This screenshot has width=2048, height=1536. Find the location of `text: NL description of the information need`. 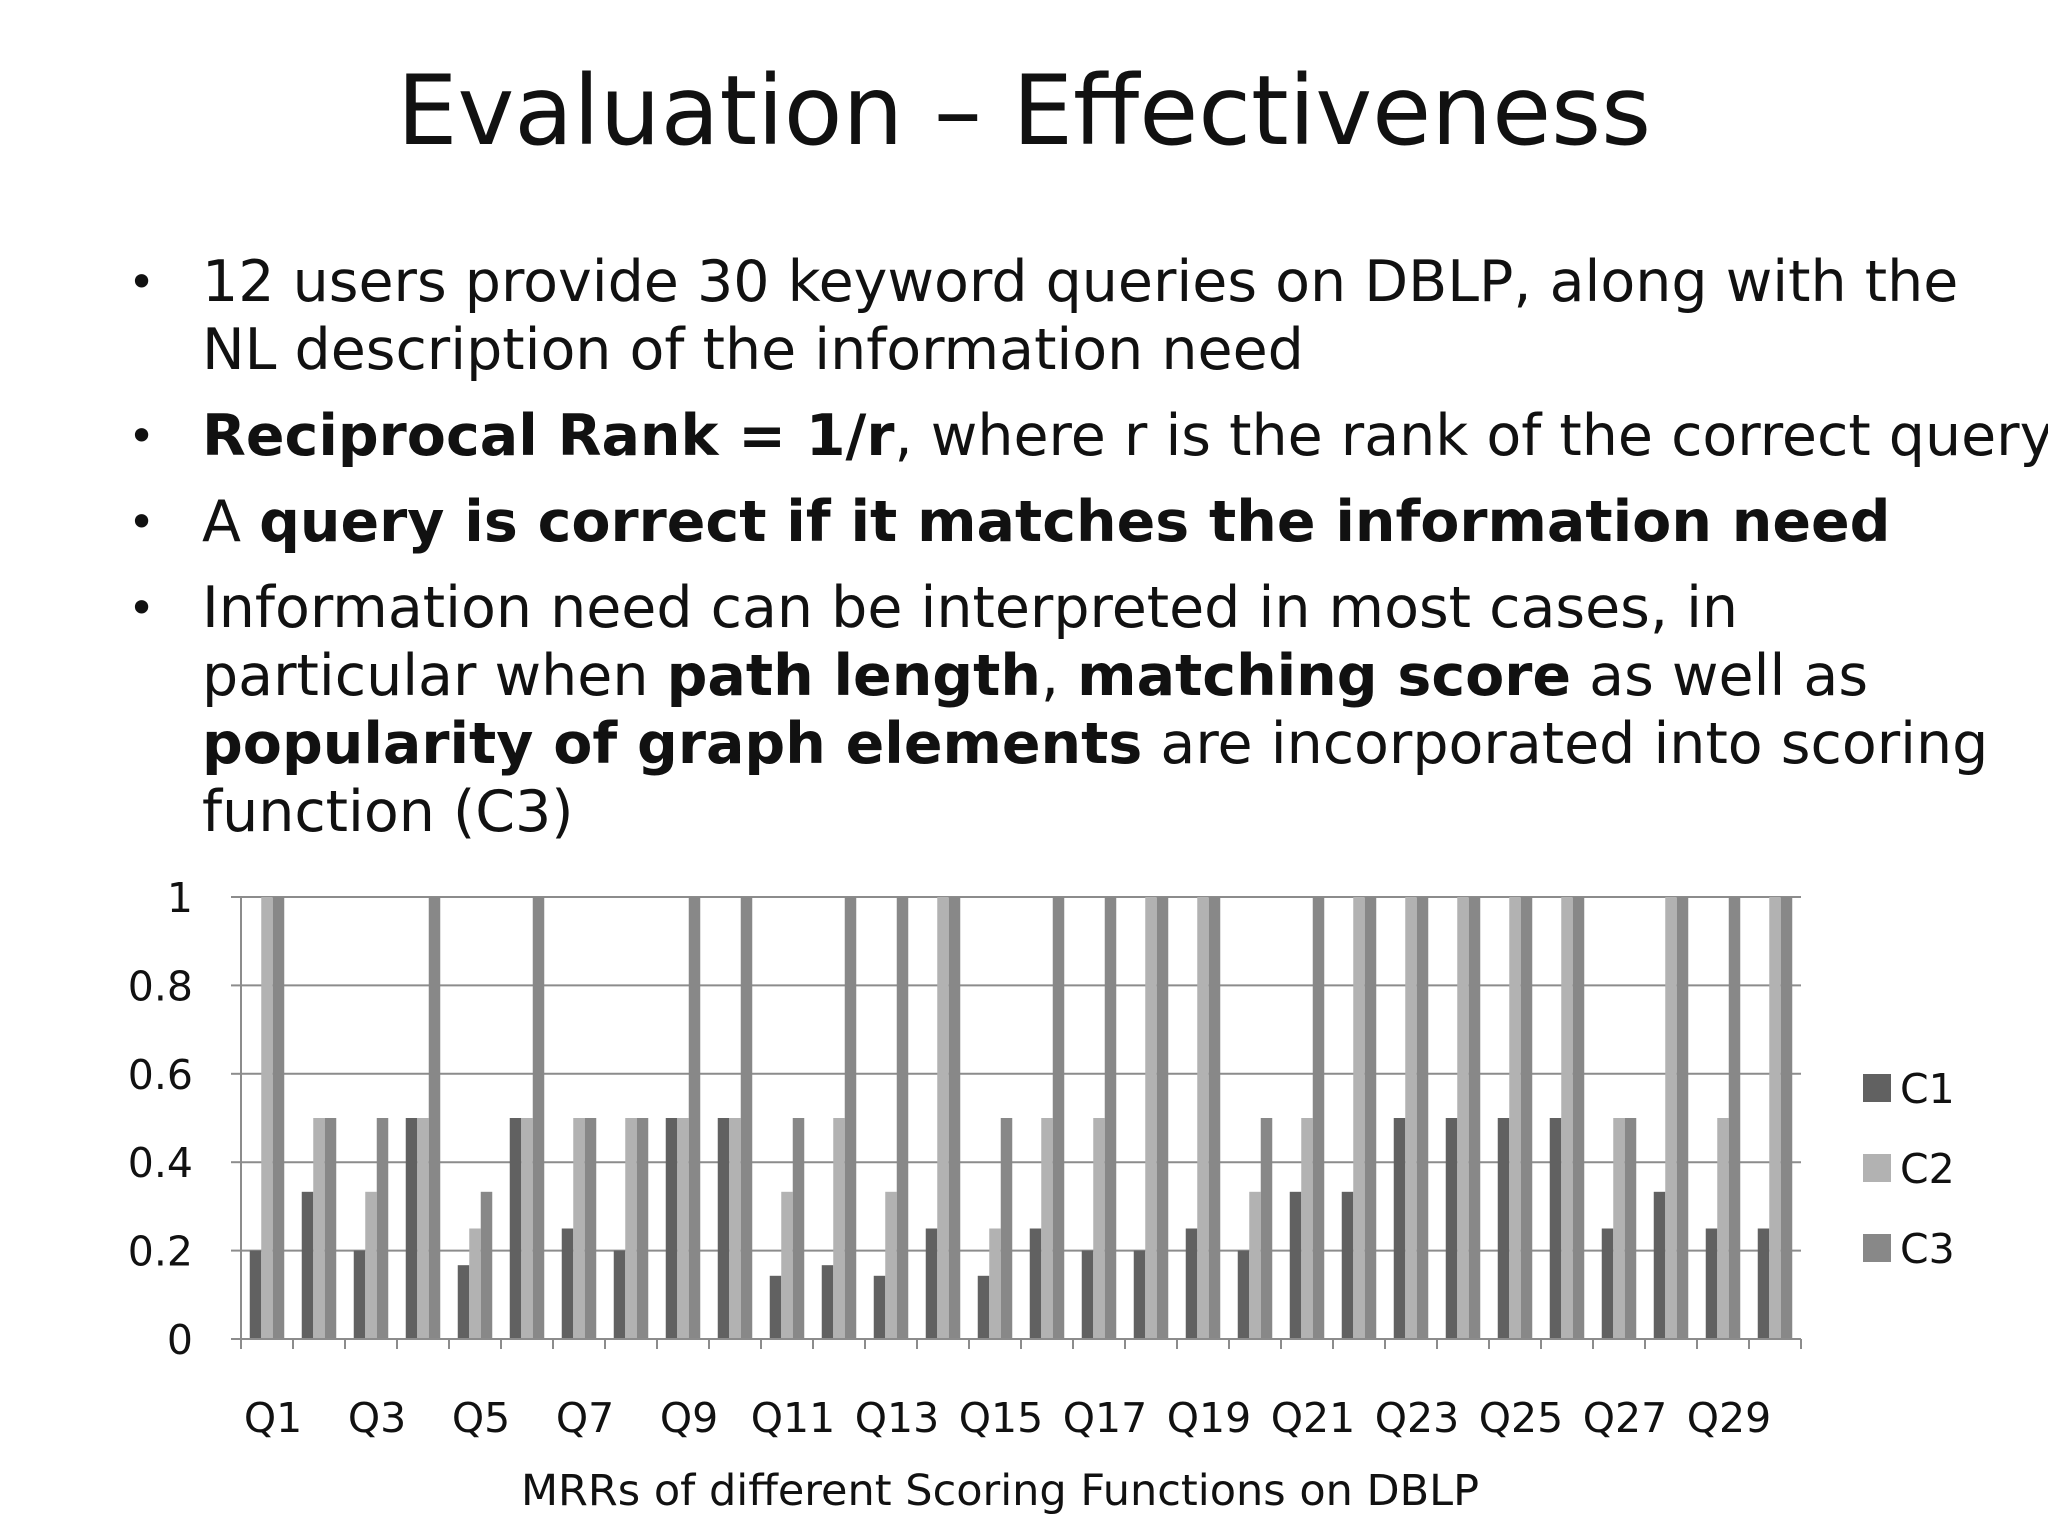

text: NL description of the information need is located at coordinates (753, 350).